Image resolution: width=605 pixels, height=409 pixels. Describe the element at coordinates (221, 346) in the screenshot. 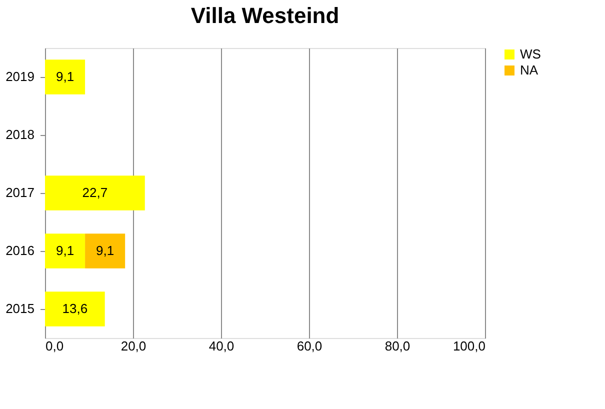

I see `x-tick-label: 40,0` at that location.